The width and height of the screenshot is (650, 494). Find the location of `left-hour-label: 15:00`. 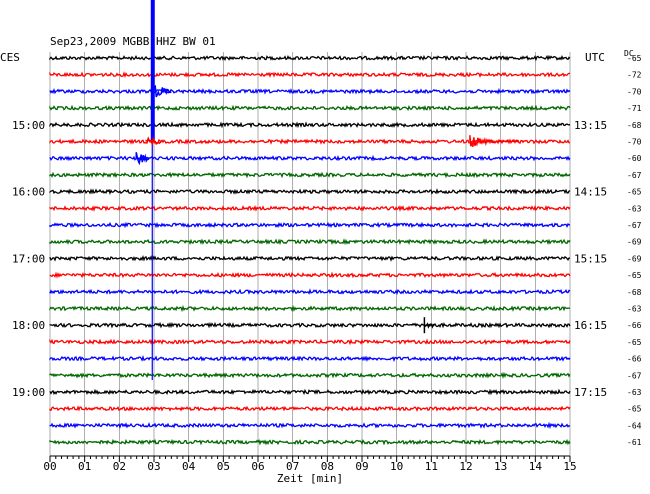

left-hour-label: 15:00 is located at coordinates (28, 125).